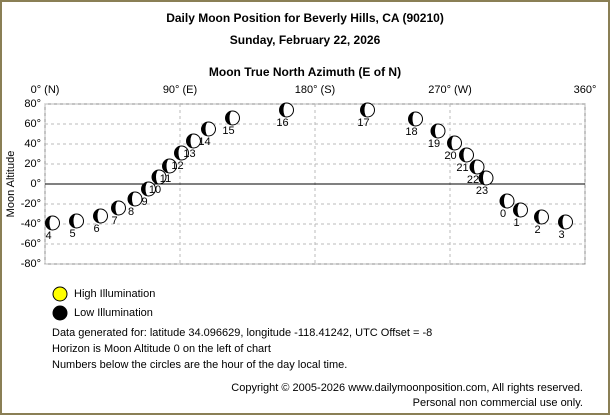  What do you see at coordinates (48, 236) in the screenshot?
I see `hour-label: 4` at bounding box center [48, 236].